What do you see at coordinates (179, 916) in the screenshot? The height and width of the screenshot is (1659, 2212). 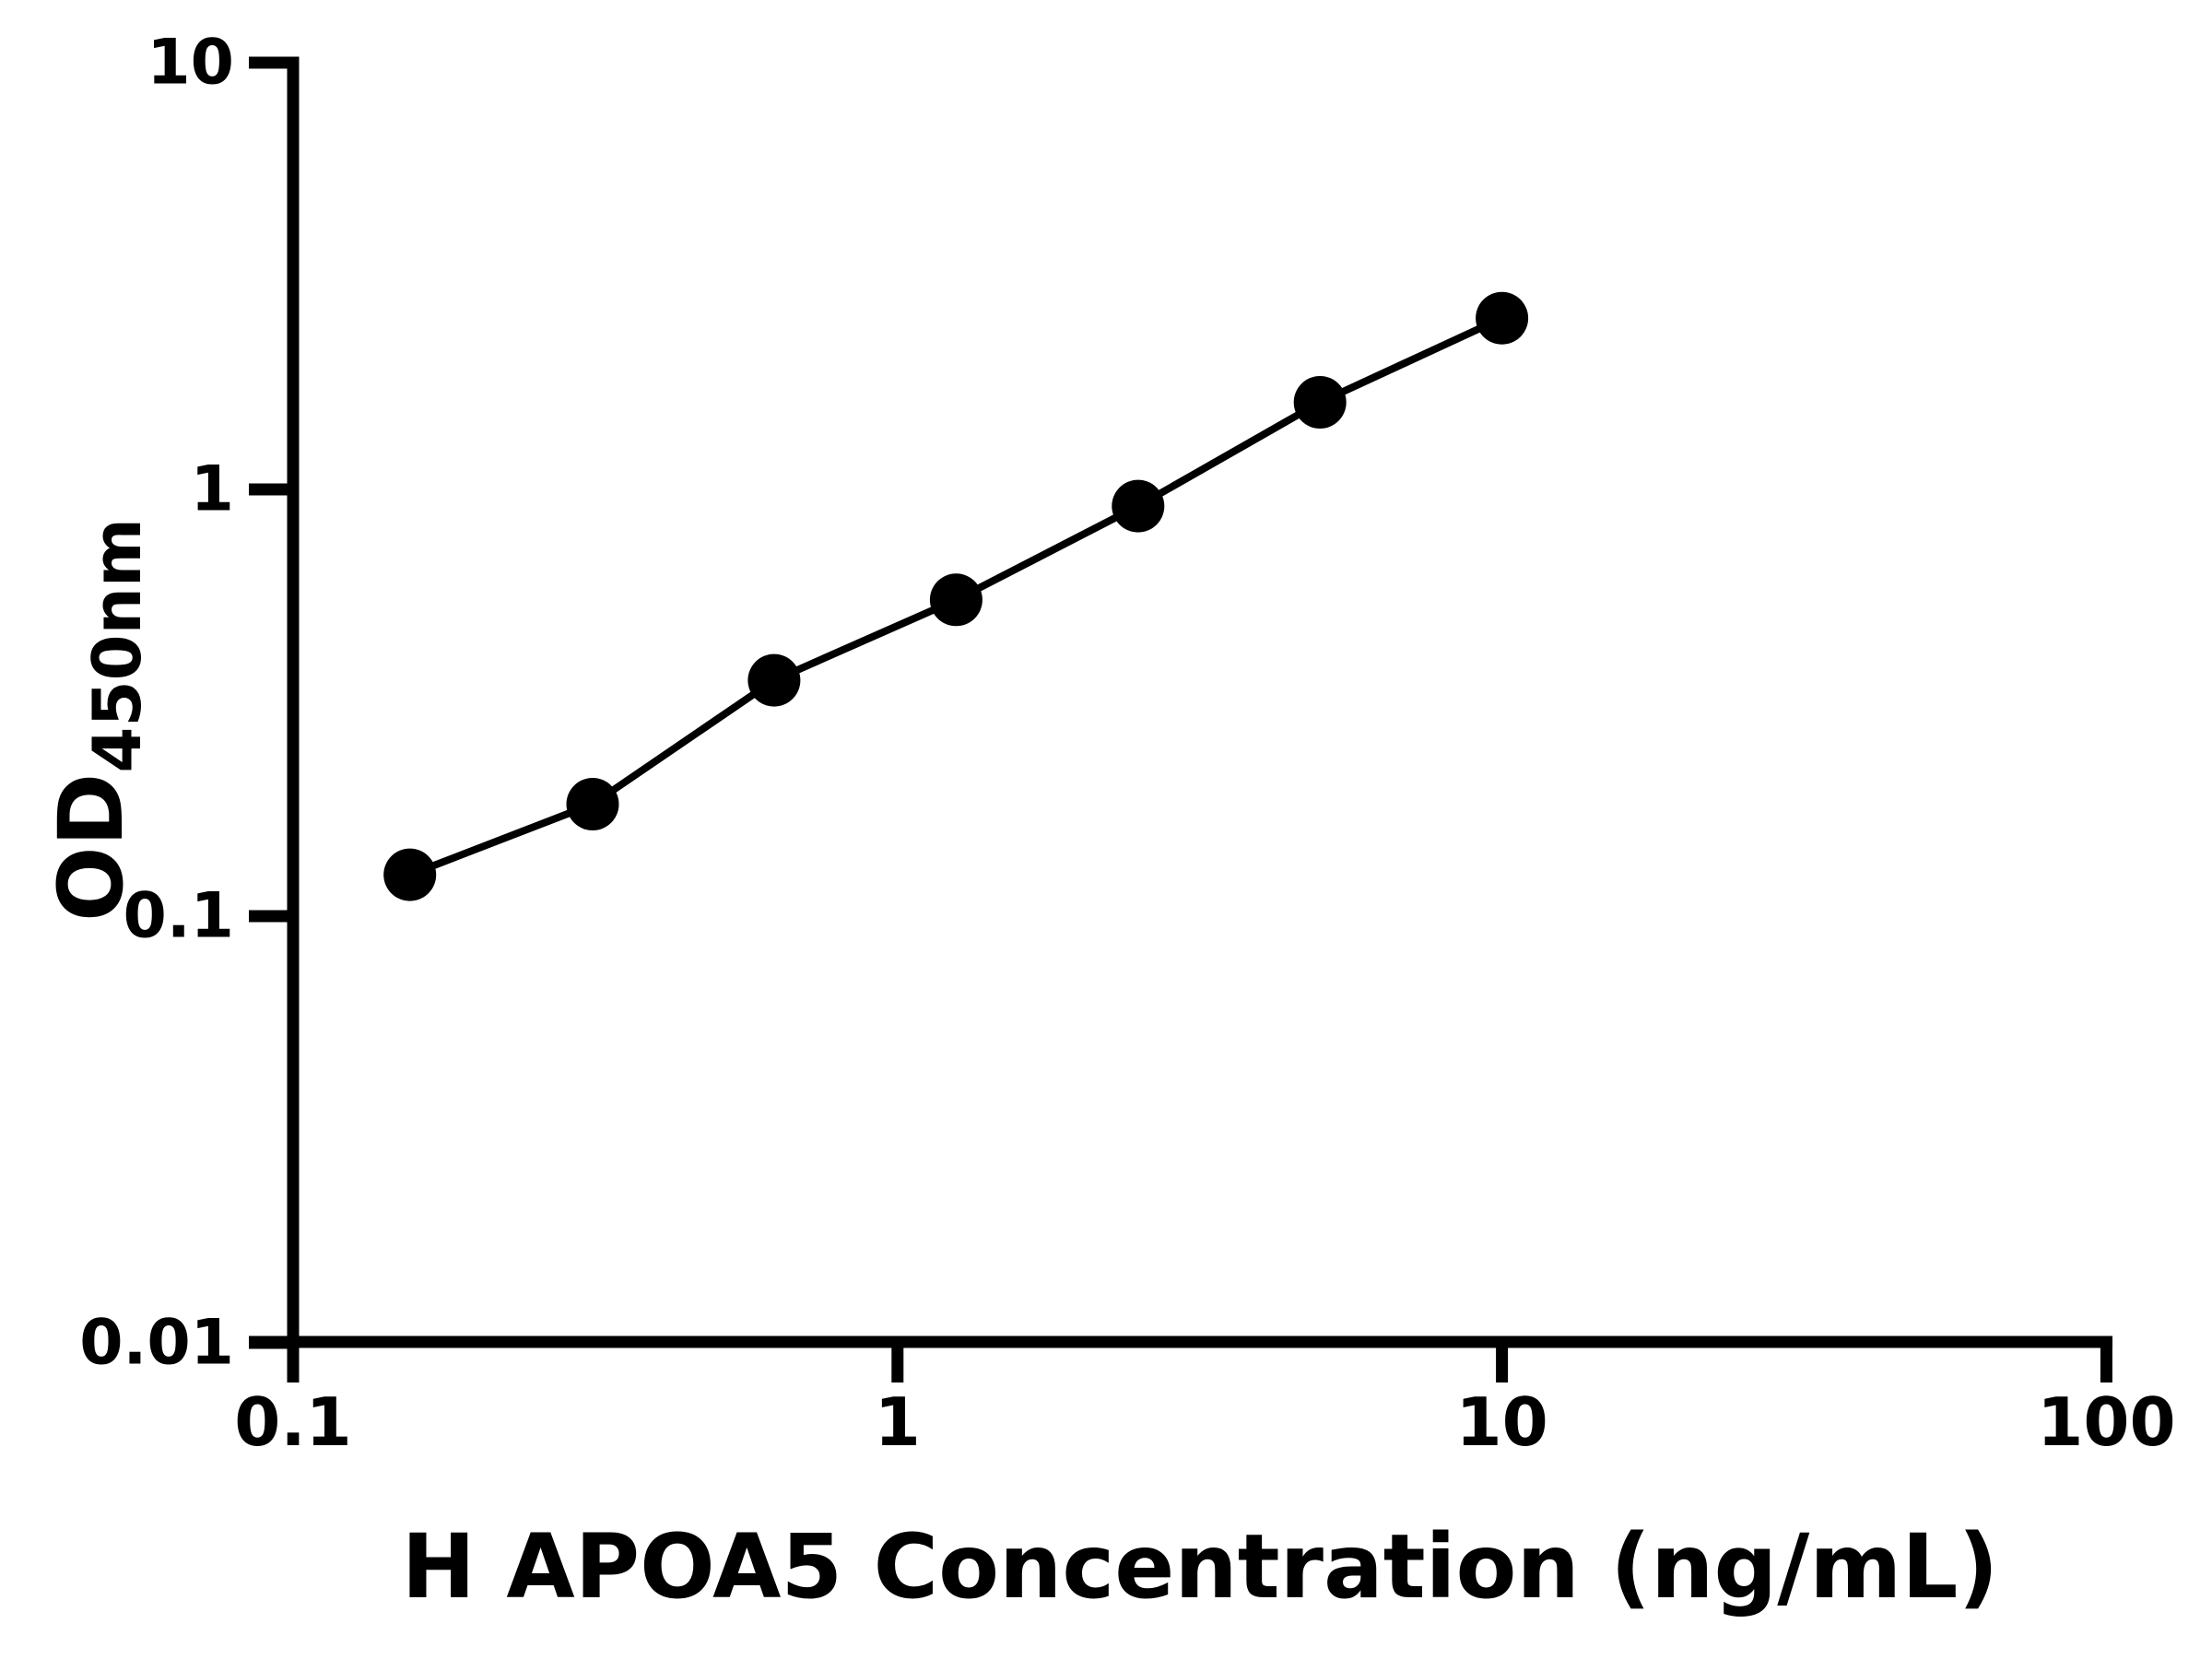 I see `y-tick-label: 0.1` at bounding box center [179, 916].